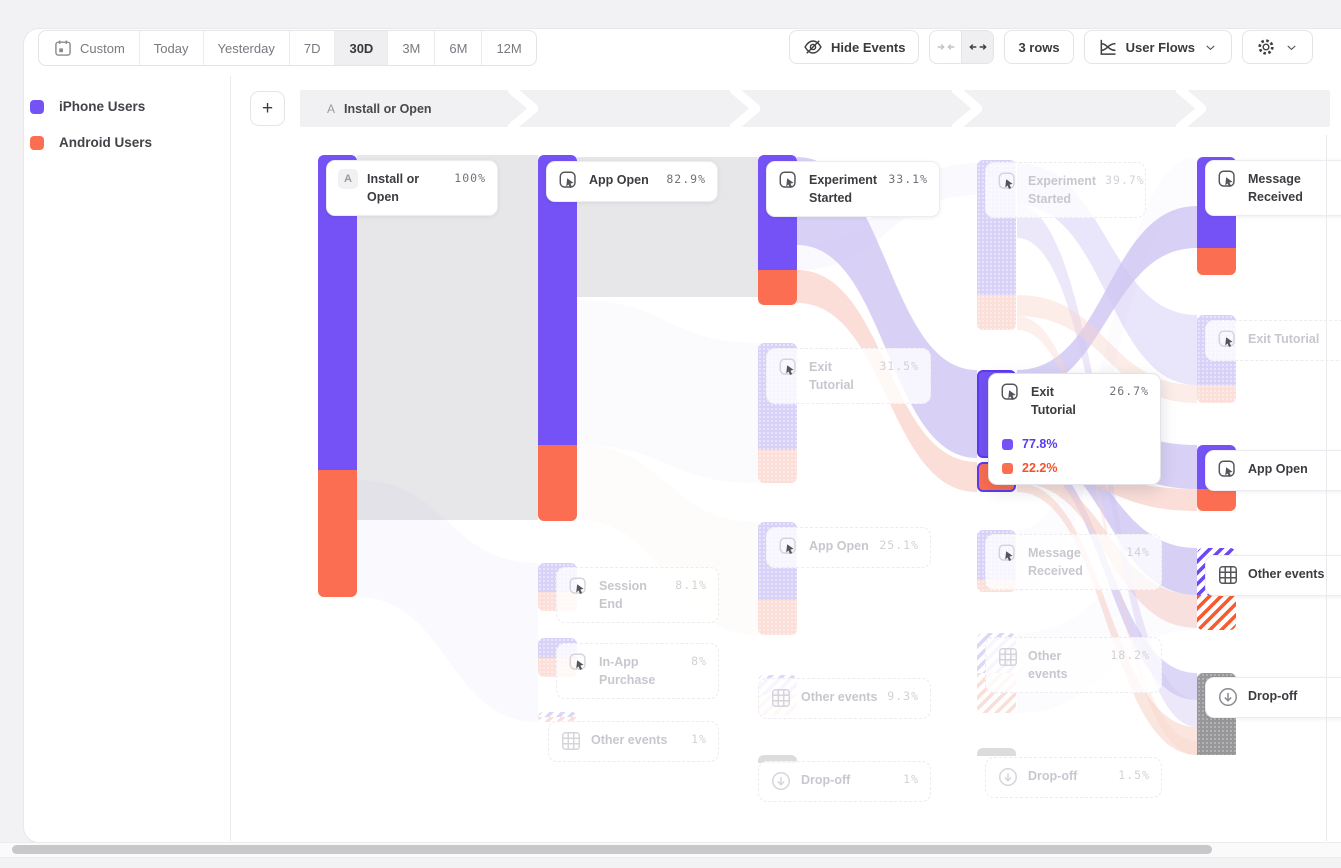 Image resolution: width=1341 pixels, height=868 pixels. I want to click on step-a-label: A Install or Open, so click(379, 108).